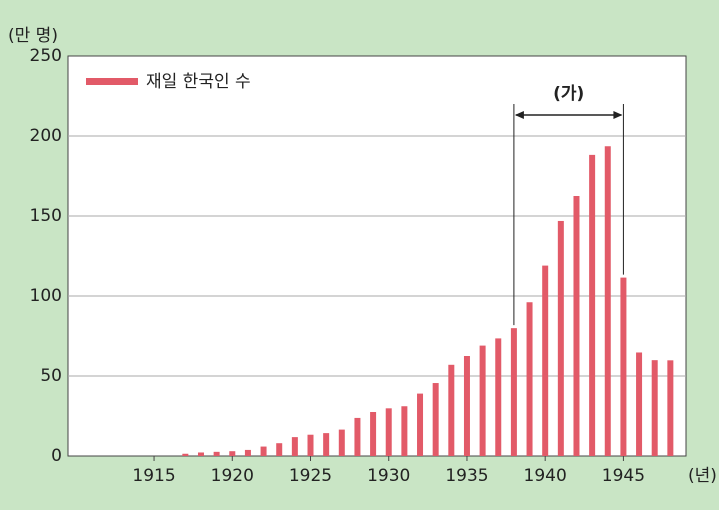 The width and height of the screenshot is (719, 510). I want to click on x-tick-label: 1925, so click(310, 476).